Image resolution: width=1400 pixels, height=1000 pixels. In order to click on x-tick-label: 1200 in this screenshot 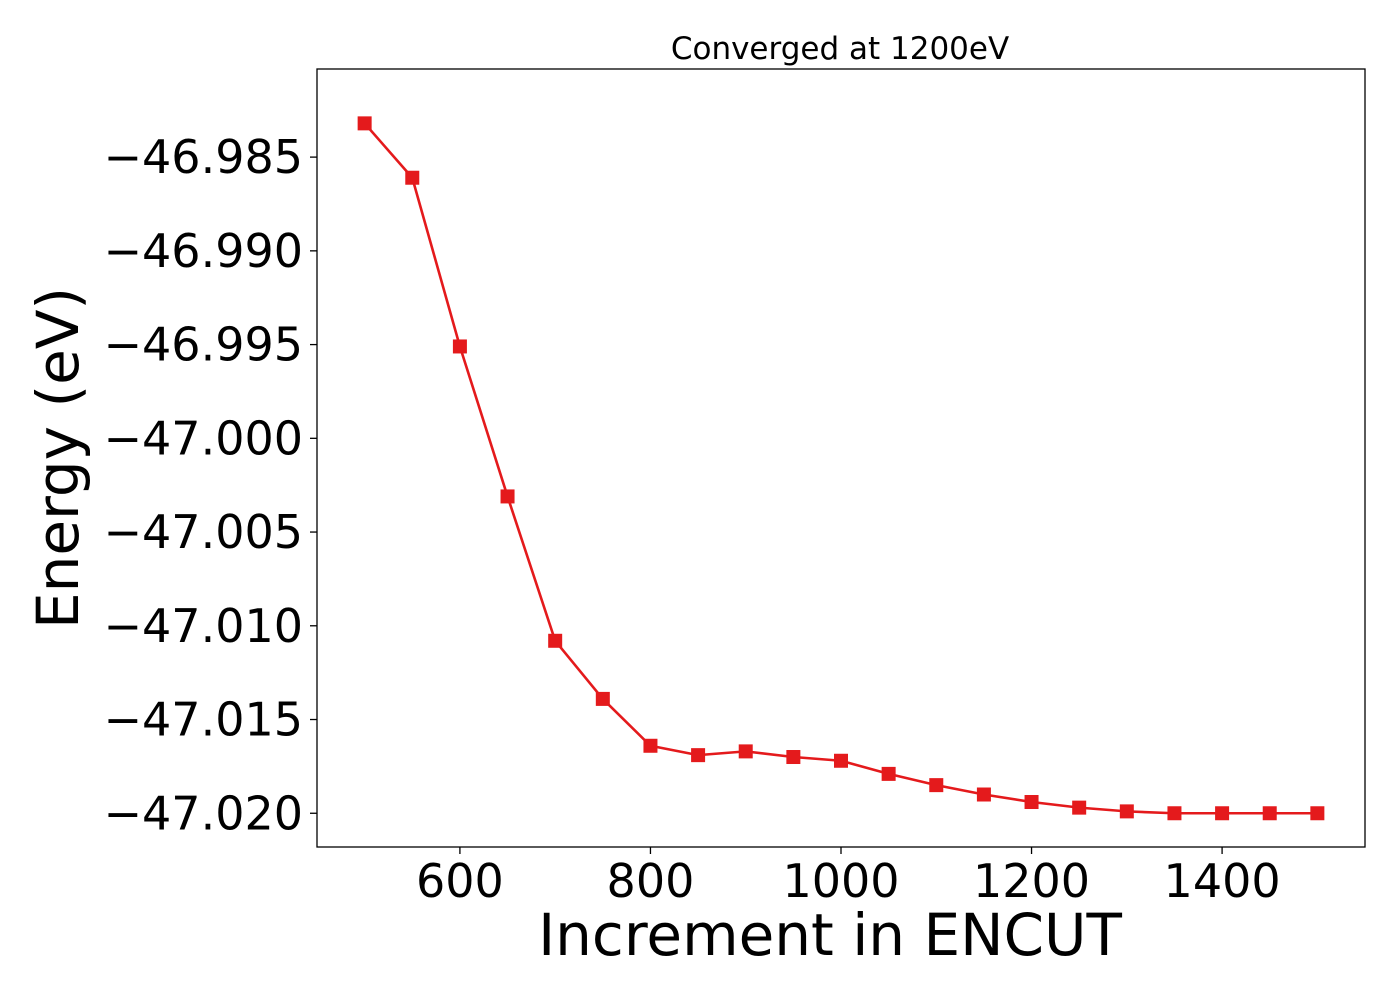, I will do `click(1031, 881)`.